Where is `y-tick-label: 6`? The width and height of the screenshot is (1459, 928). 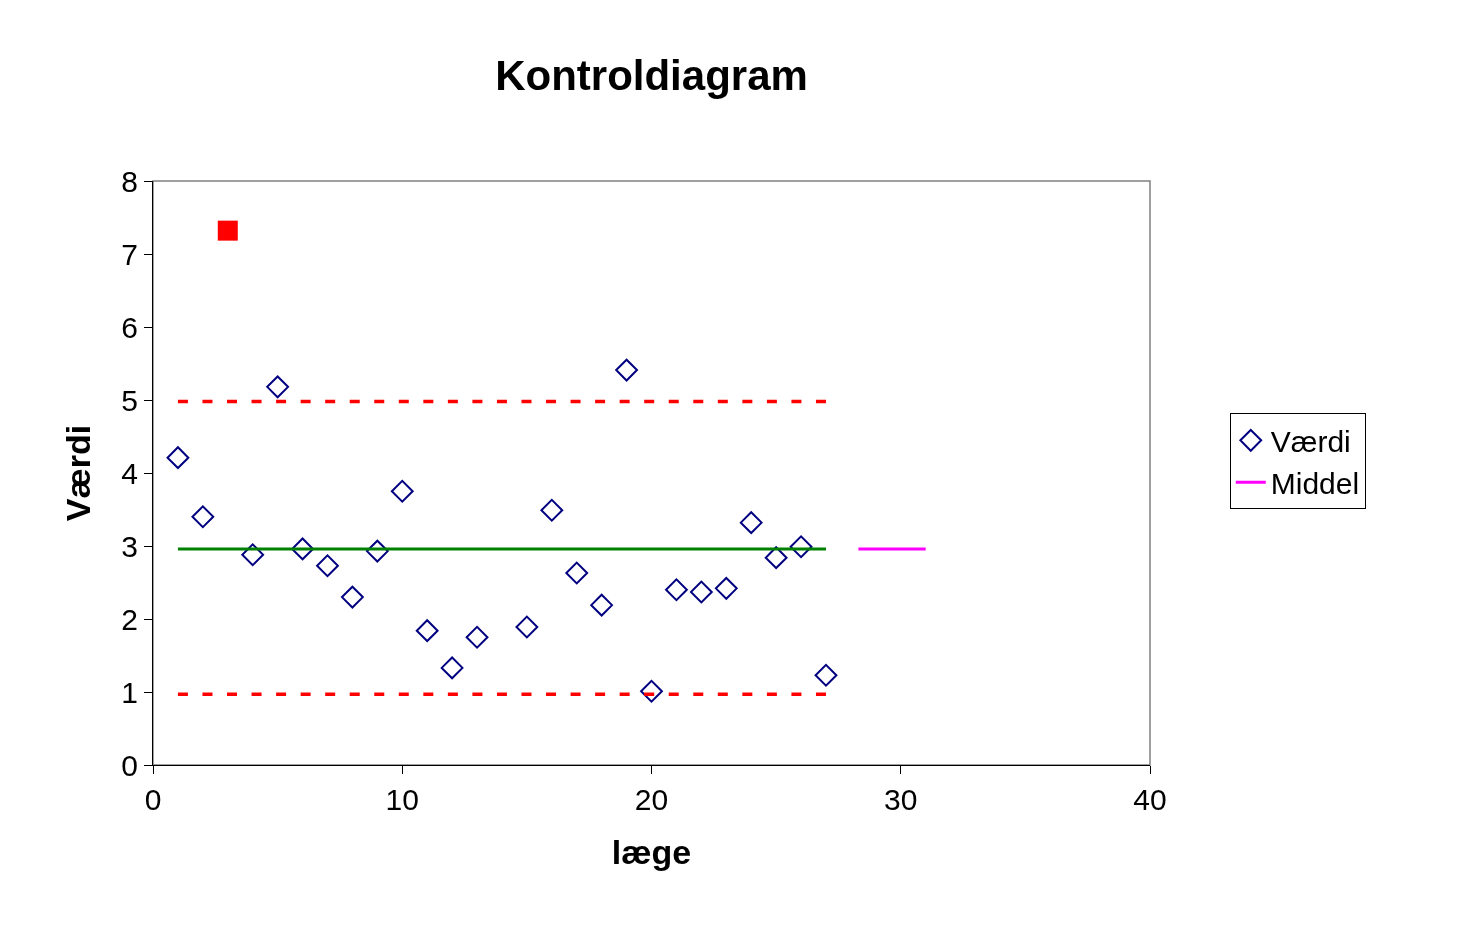
y-tick-label: 6 is located at coordinates (129, 327).